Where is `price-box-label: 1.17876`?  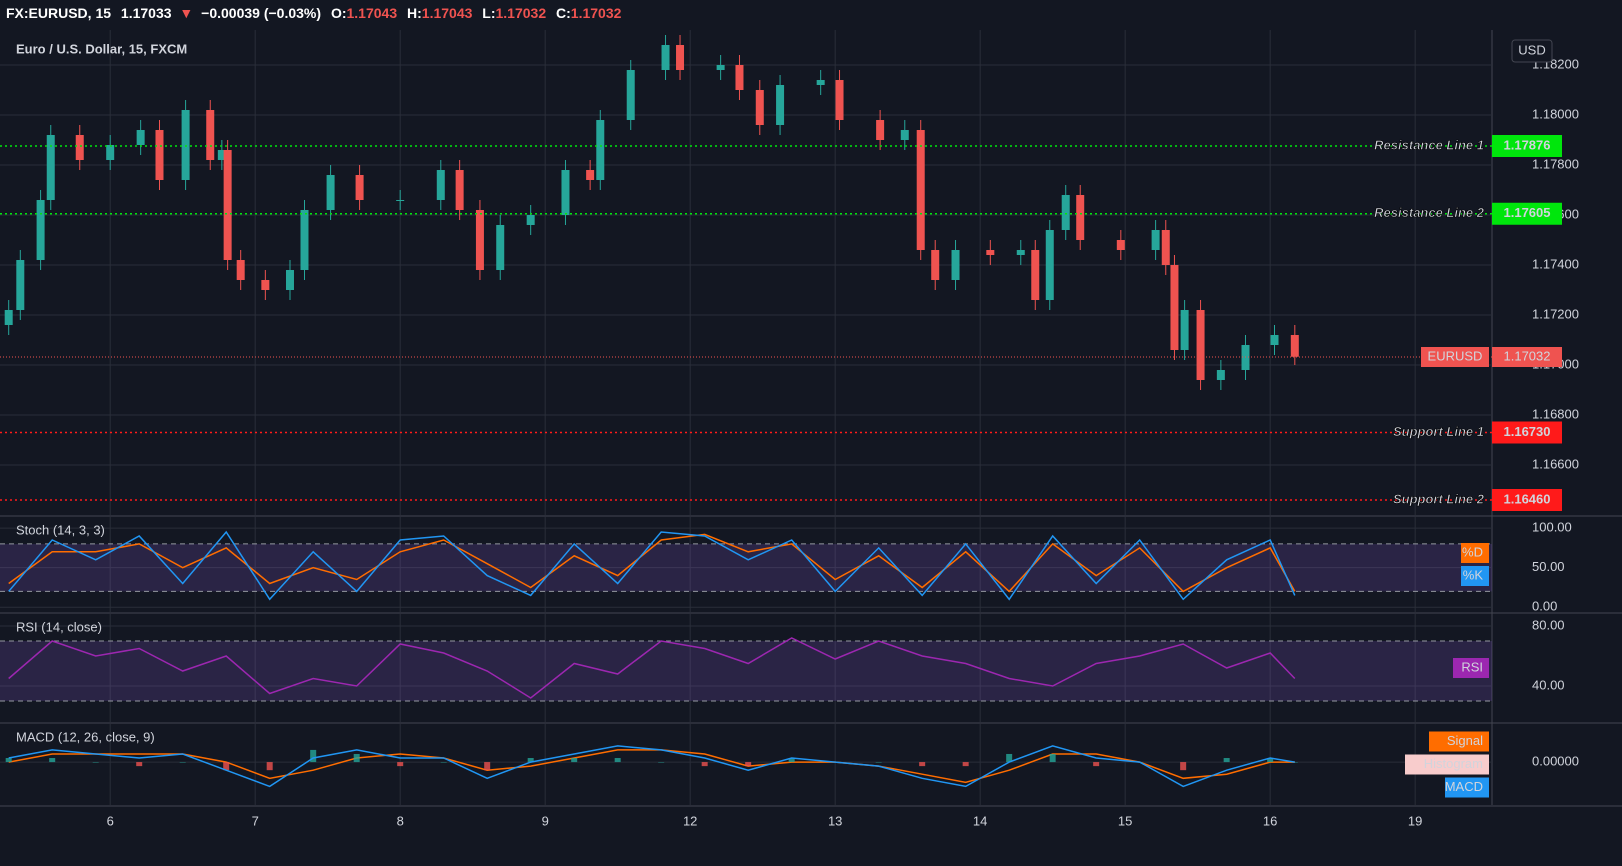 price-box-label: 1.17876 is located at coordinates (1527, 144).